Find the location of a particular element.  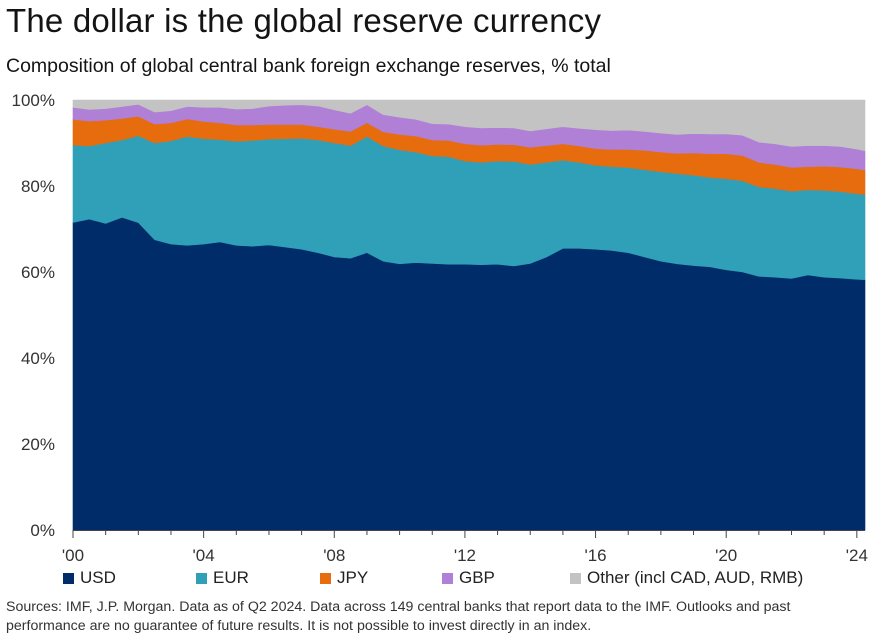

y-tick-label: 100% is located at coordinates (33, 100).